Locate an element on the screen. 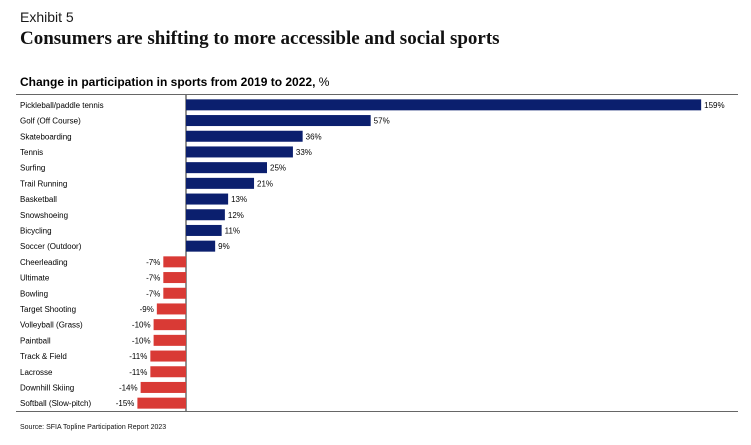 The image size is (751, 445). category-label: Surfing is located at coordinates (32, 168).